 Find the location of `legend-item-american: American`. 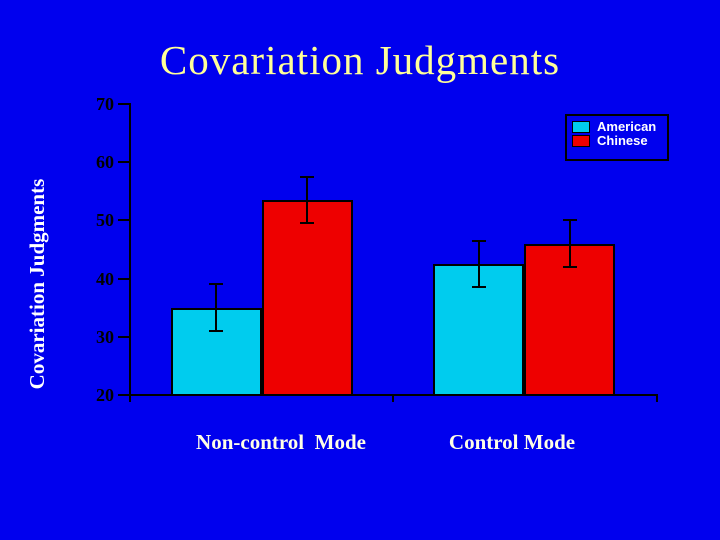

legend-item-american: American is located at coordinates (619, 127).